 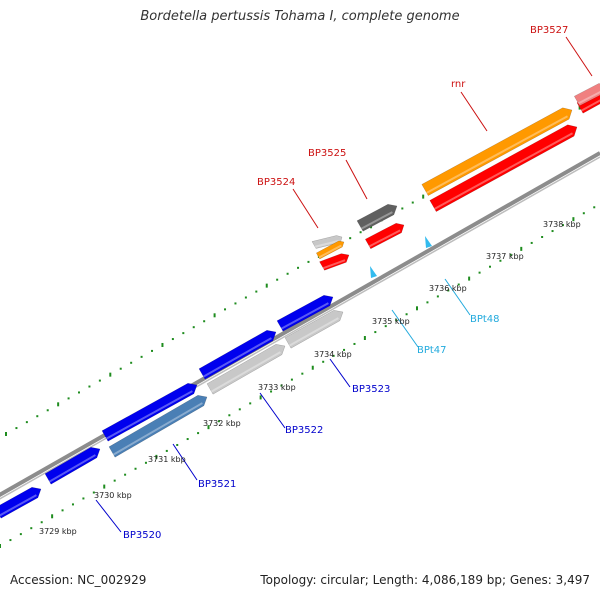 What do you see at coordinates (549, 30) in the screenshot?
I see `gene-label-bp3527: BP3527` at bounding box center [549, 30].